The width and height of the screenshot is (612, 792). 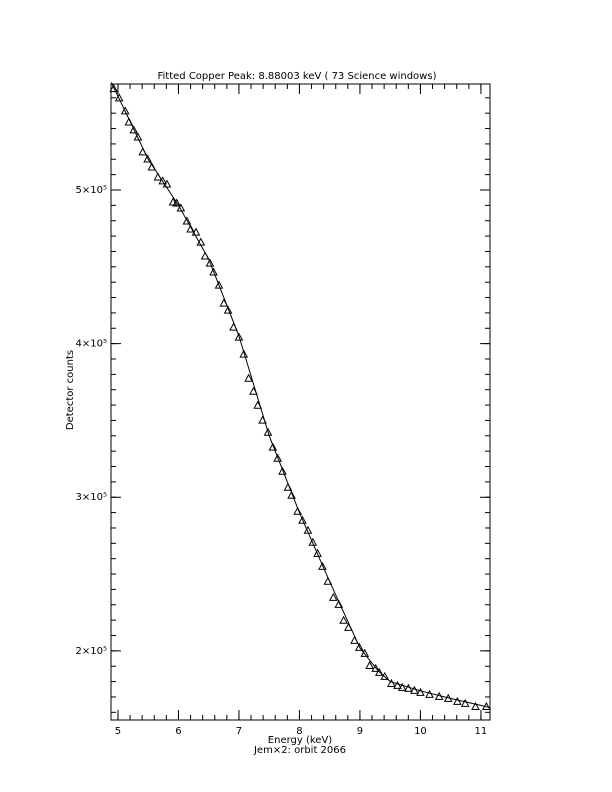 I want to click on x-tick-label: 6, so click(x=178, y=731).